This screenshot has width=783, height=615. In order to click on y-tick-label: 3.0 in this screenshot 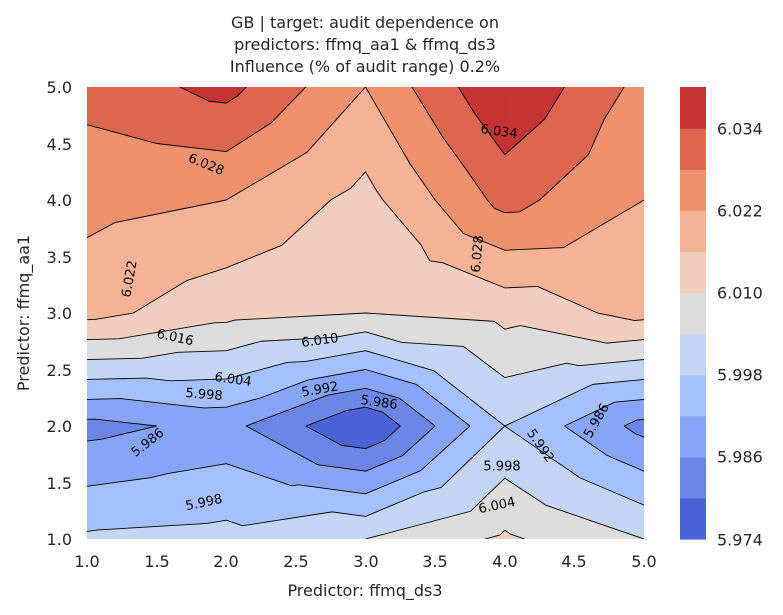, I will do `click(59, 313)`.